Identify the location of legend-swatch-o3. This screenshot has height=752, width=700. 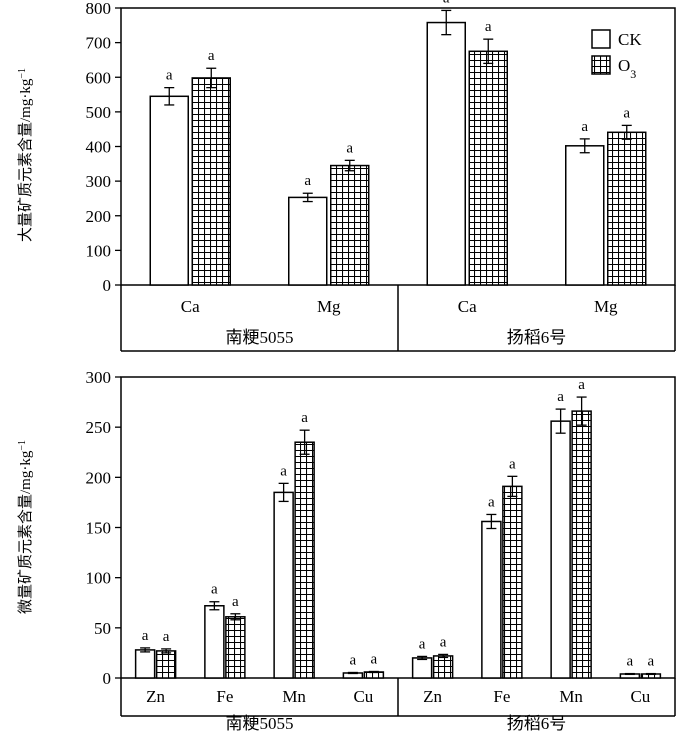
(601, 65).